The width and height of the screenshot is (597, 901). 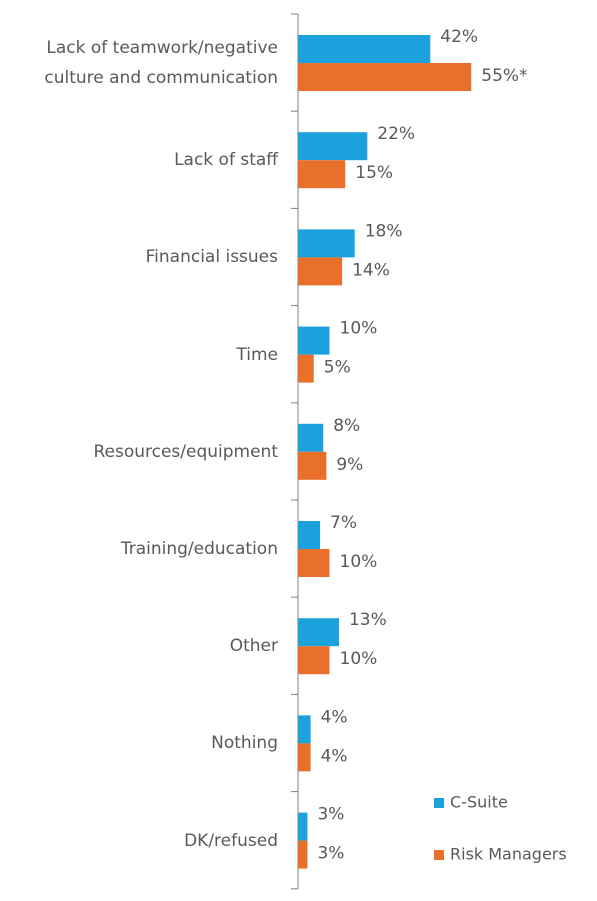 I want to click on value-label: 42%, so click(x=459, y=37).